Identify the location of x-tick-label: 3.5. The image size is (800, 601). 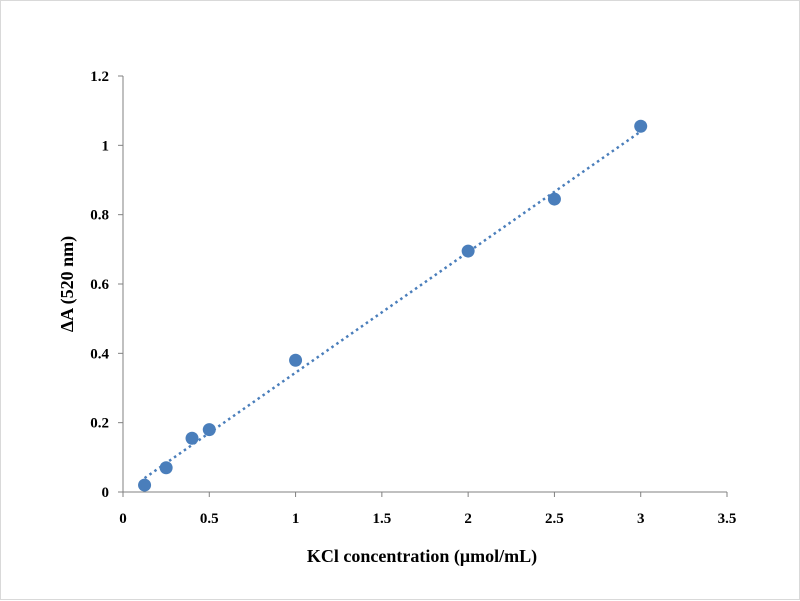
(727, 519).